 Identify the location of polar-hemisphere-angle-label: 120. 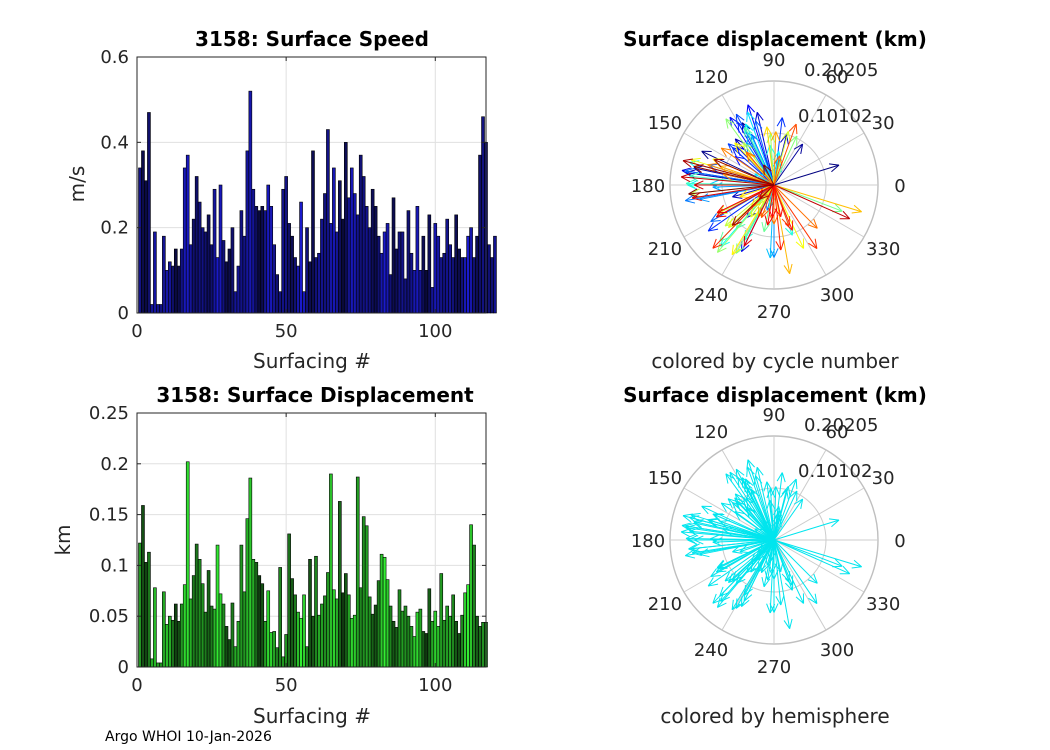
(711, 432).